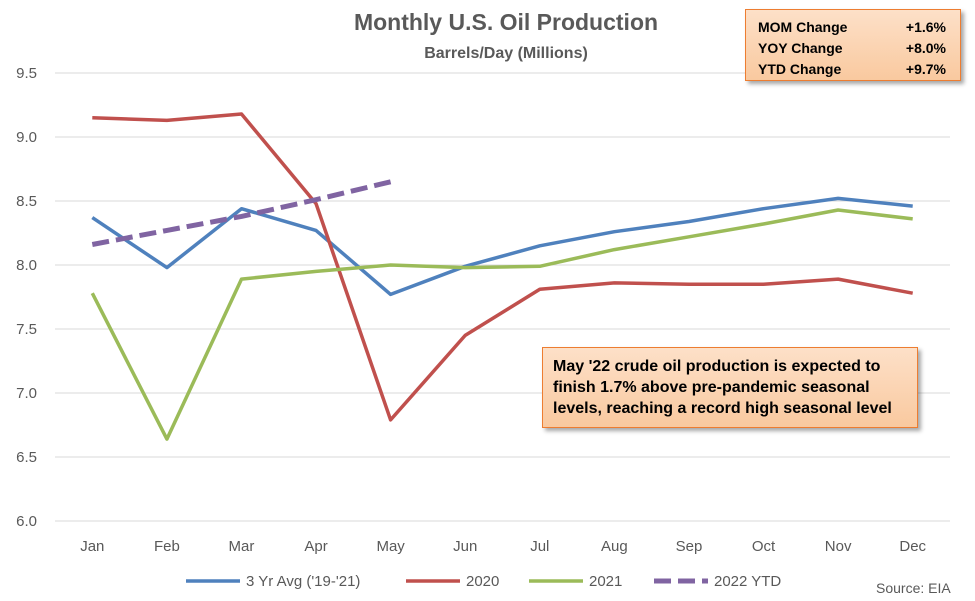 This screenshot has height=601, width=975. I want to click on legend-label: 3 Yr Avg ('19-'21), so click(303, 581).